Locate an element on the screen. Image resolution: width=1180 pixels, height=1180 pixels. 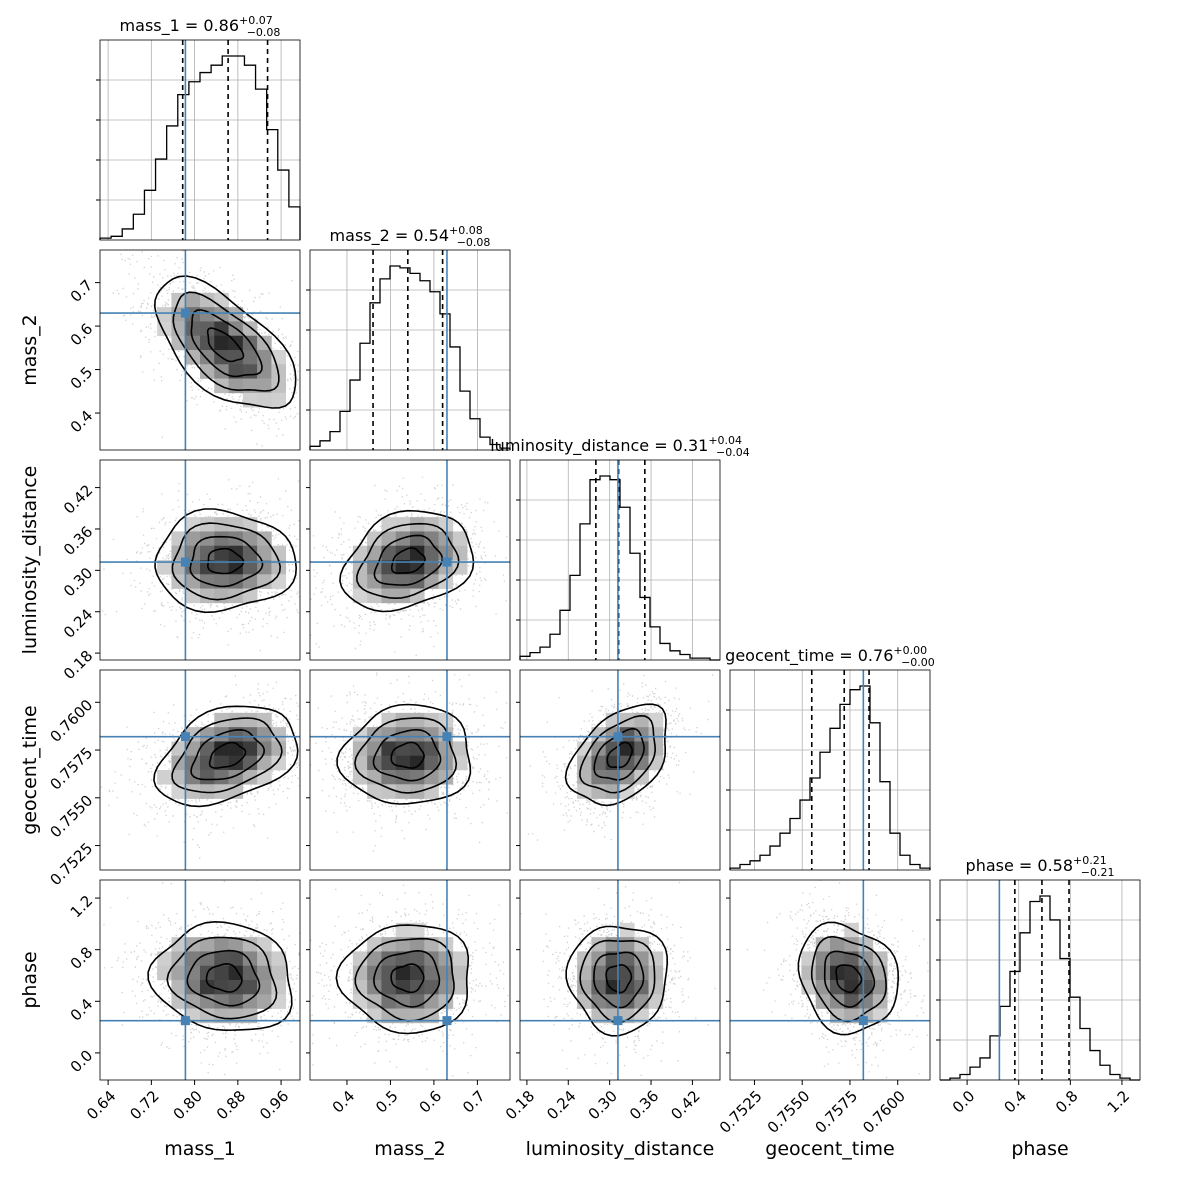
title-upper-error: +0.21 is located at coordinates (1090, 860).